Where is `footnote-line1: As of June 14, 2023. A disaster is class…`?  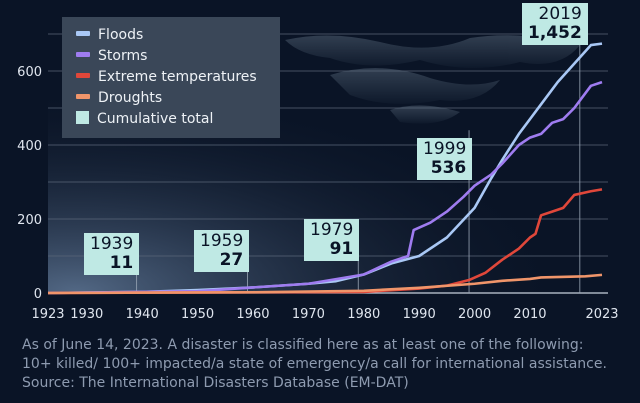 footnote-line1: As of June 14, 2023. A disaster is class… is located at coordinates (303, 345).